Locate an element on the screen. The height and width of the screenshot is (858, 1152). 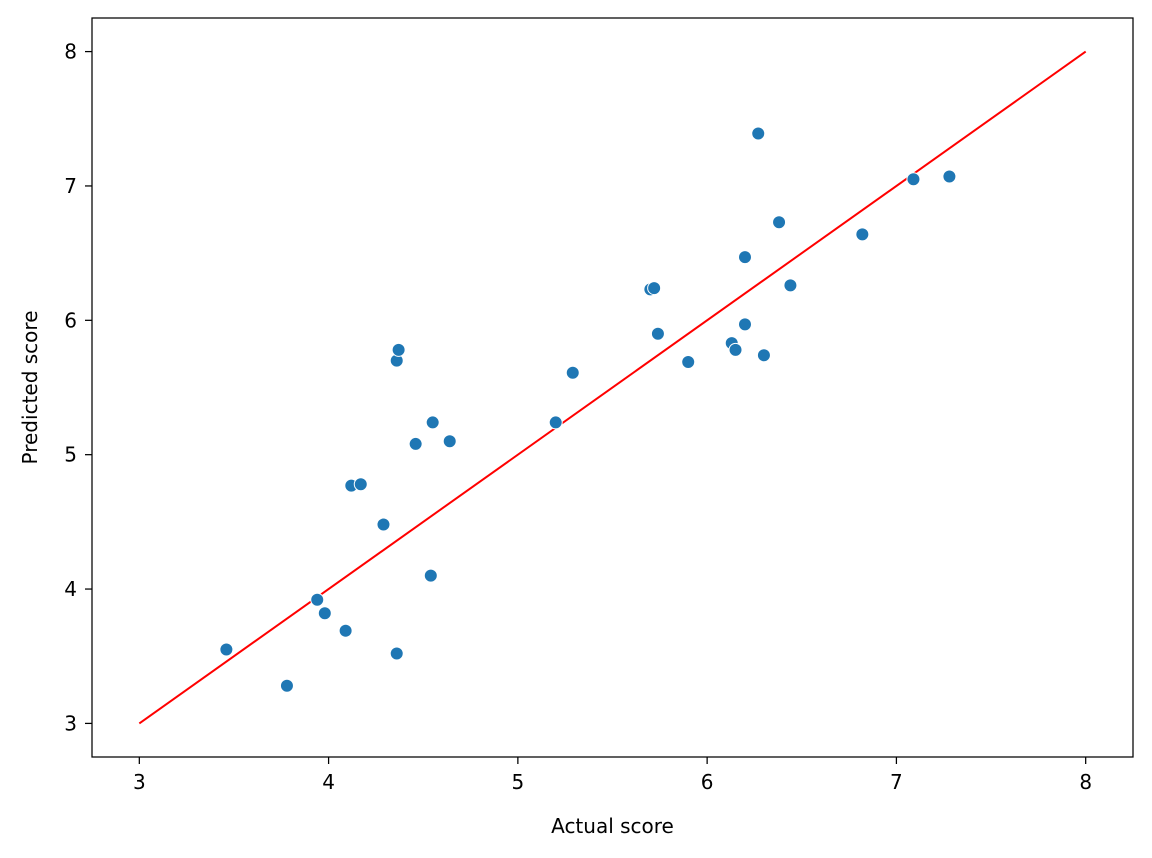
y-tick-label: 8 is located at coordinates (70, 52).